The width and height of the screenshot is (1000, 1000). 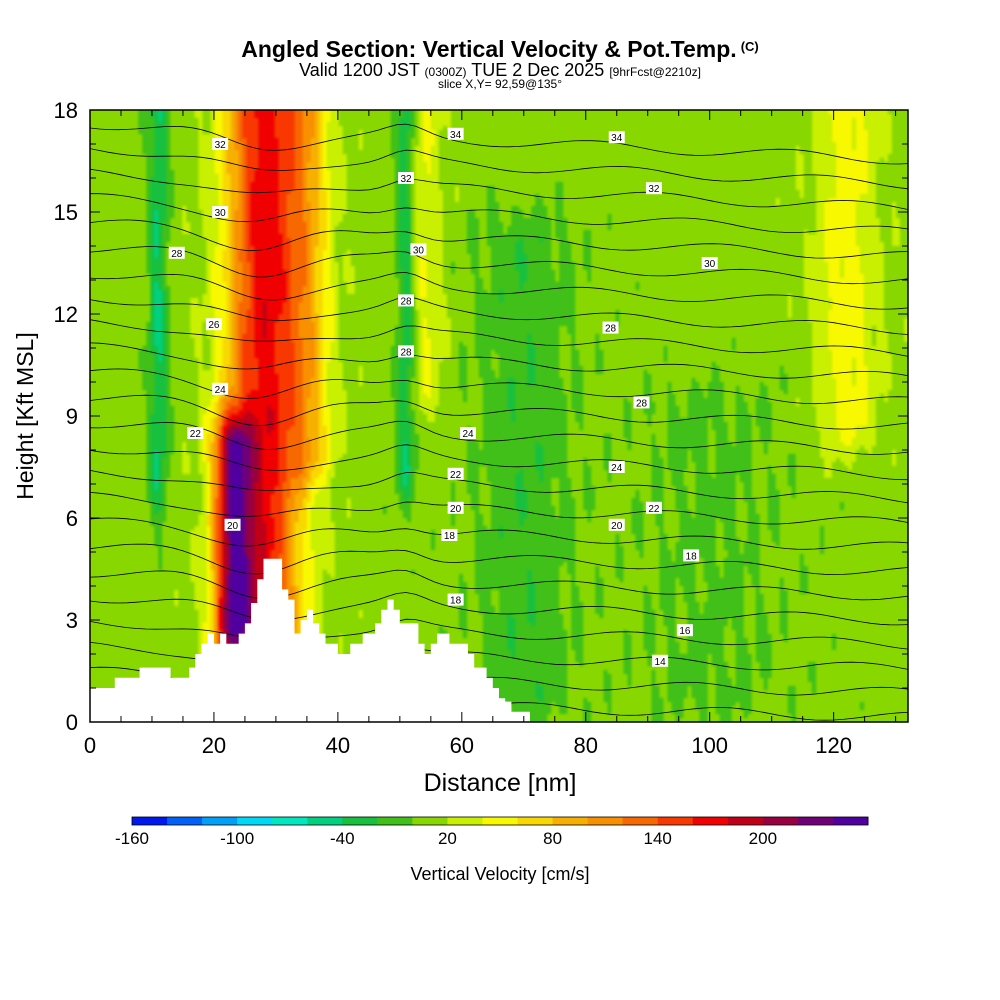 I want to click on contour-label-text: 30, so click(x=221, y=213).